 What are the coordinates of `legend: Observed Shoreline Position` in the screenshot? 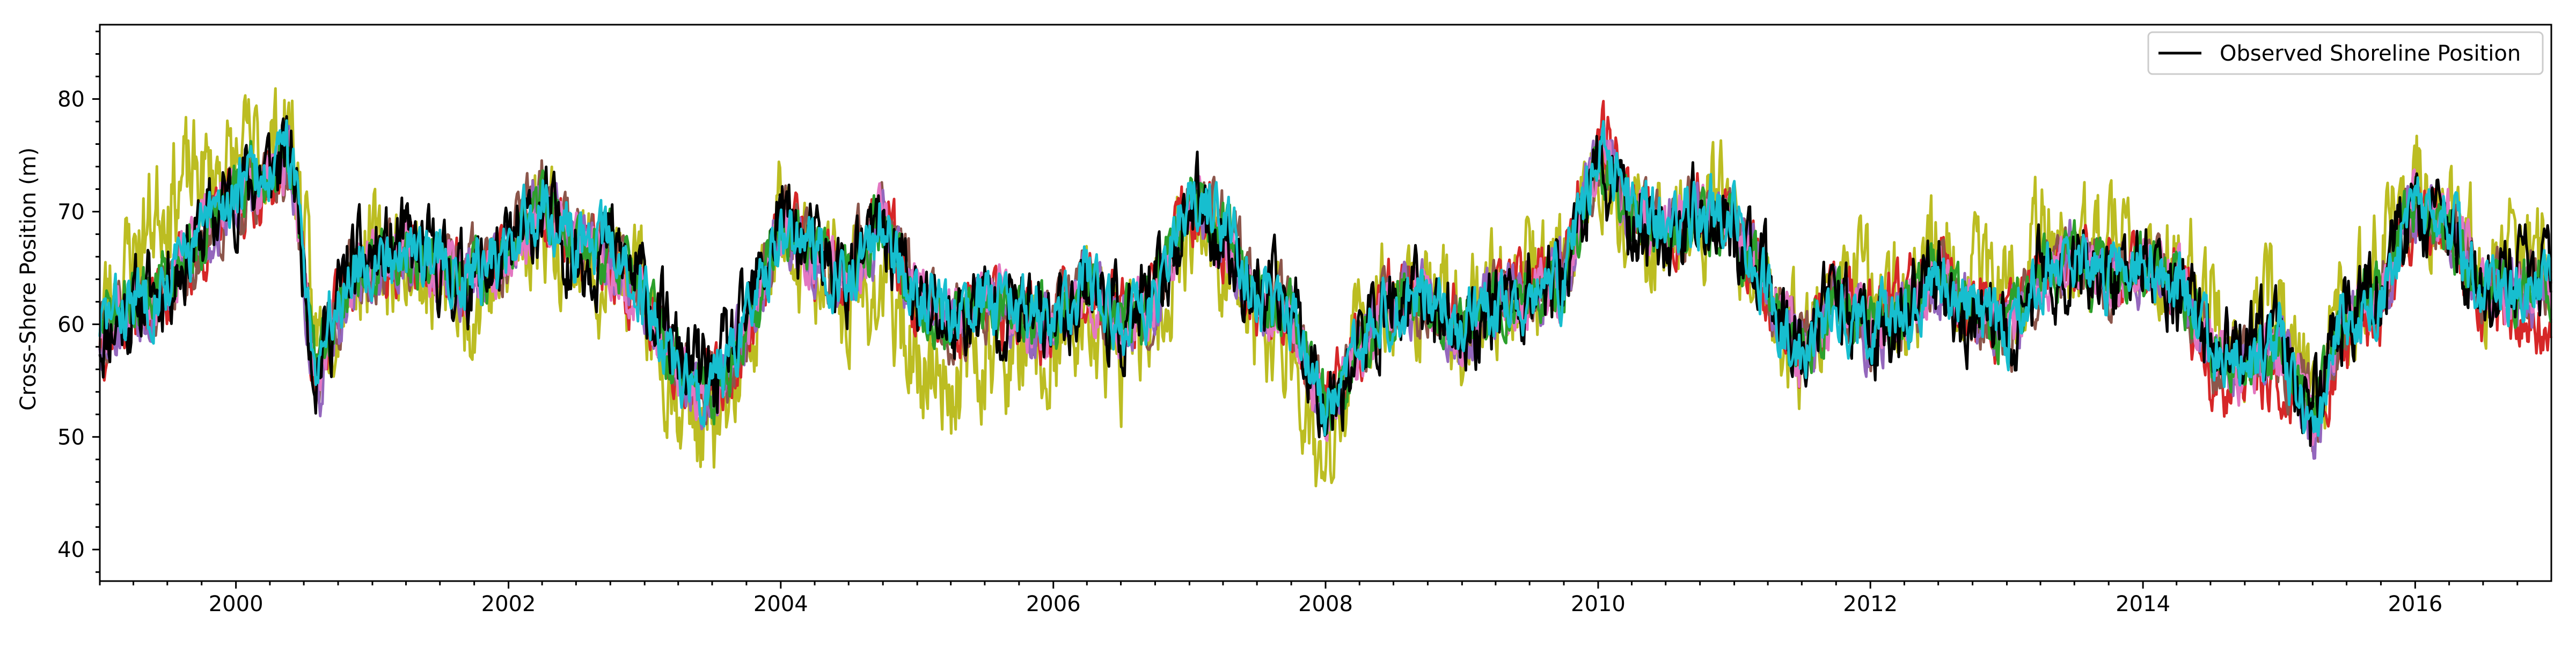 It's located at (2345, 53).